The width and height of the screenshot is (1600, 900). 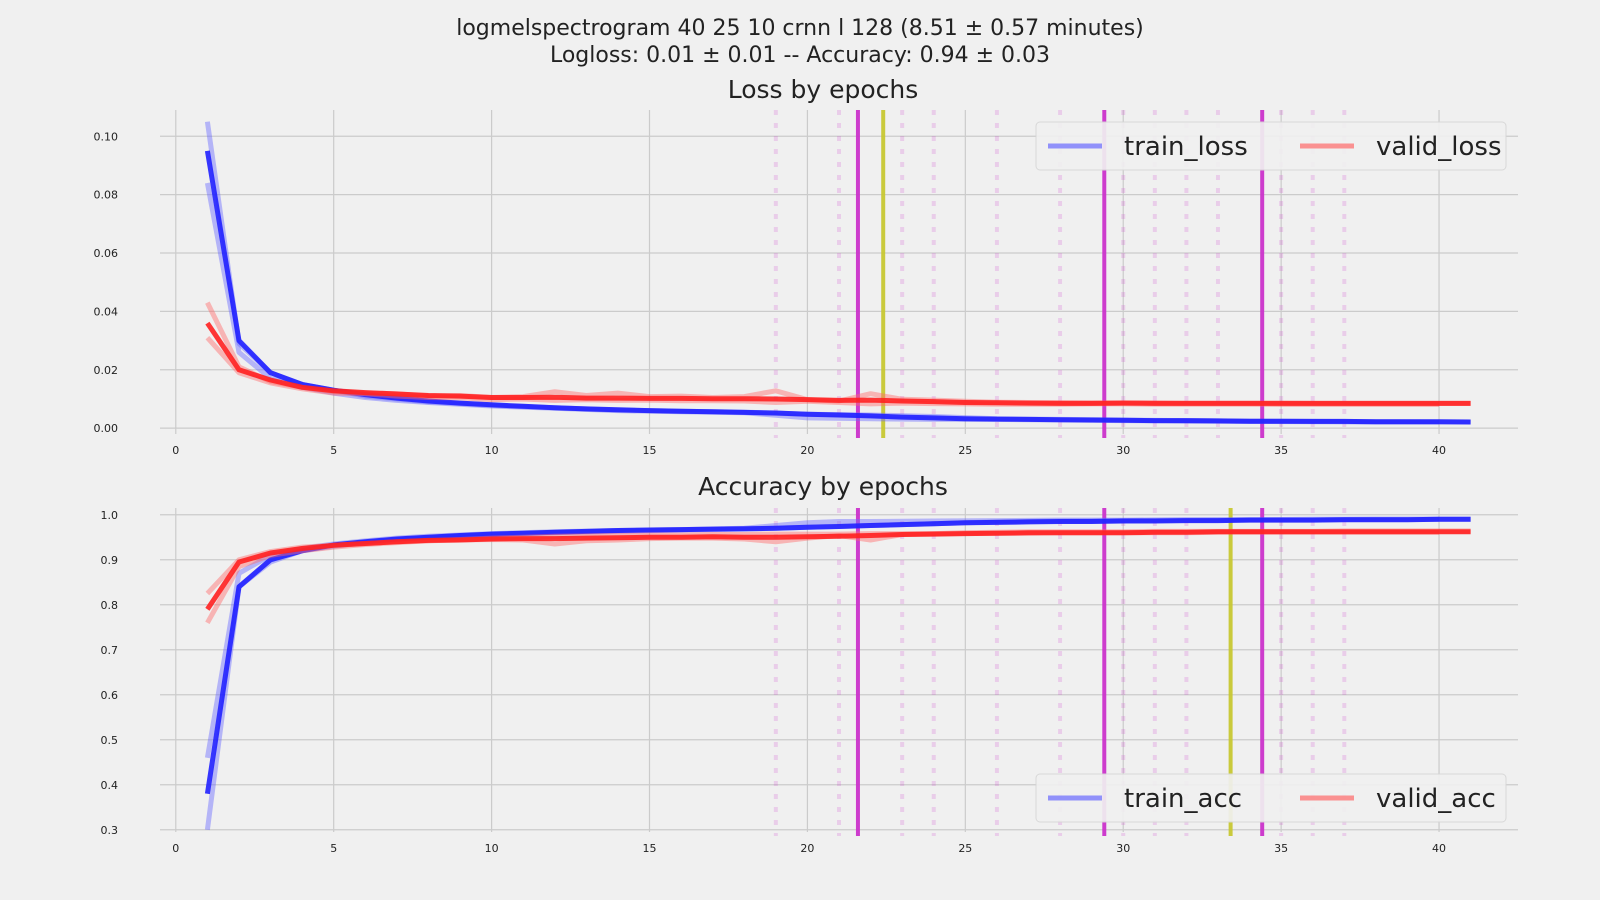 What do you see at coordinates (965, 450) in the screenshot?
I see `loss-xtick-label: 25` at bounding box center [965, 450].